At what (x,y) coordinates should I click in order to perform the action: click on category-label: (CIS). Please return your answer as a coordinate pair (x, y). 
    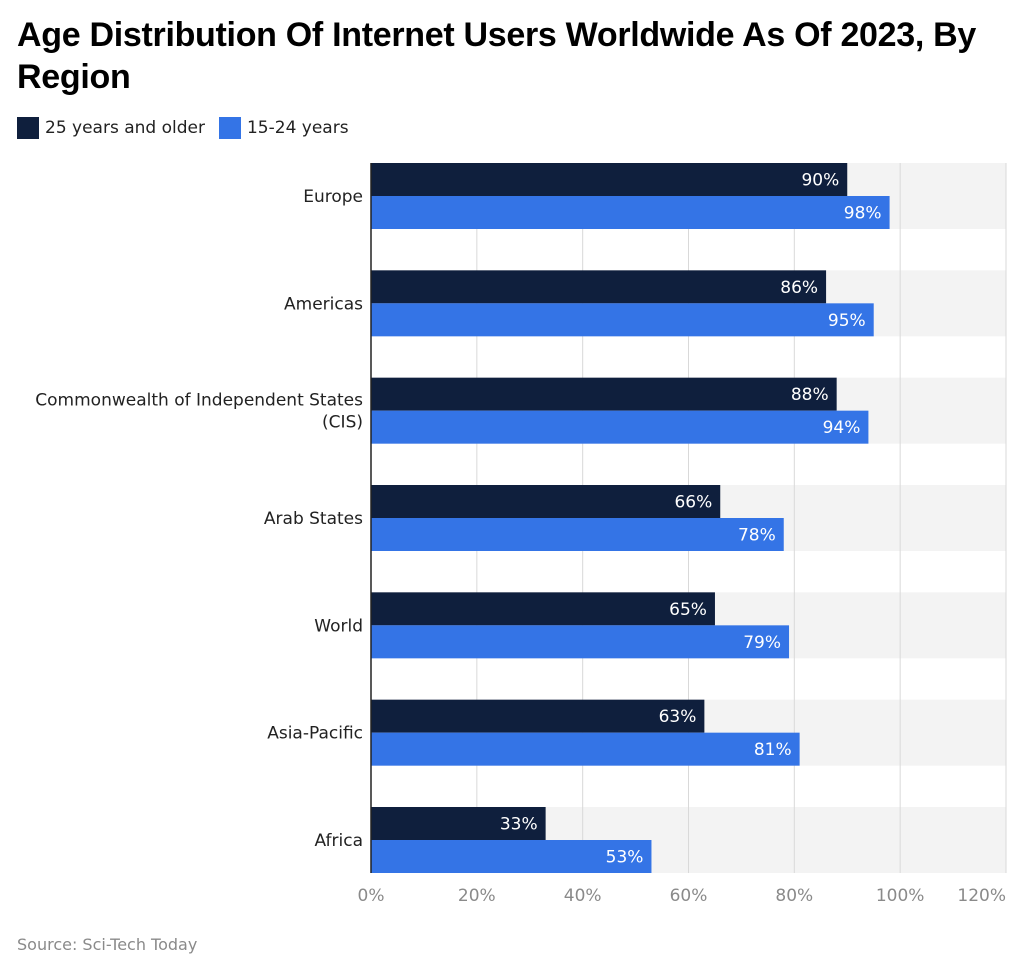
    Looking at the image, I should click on (342, 423).